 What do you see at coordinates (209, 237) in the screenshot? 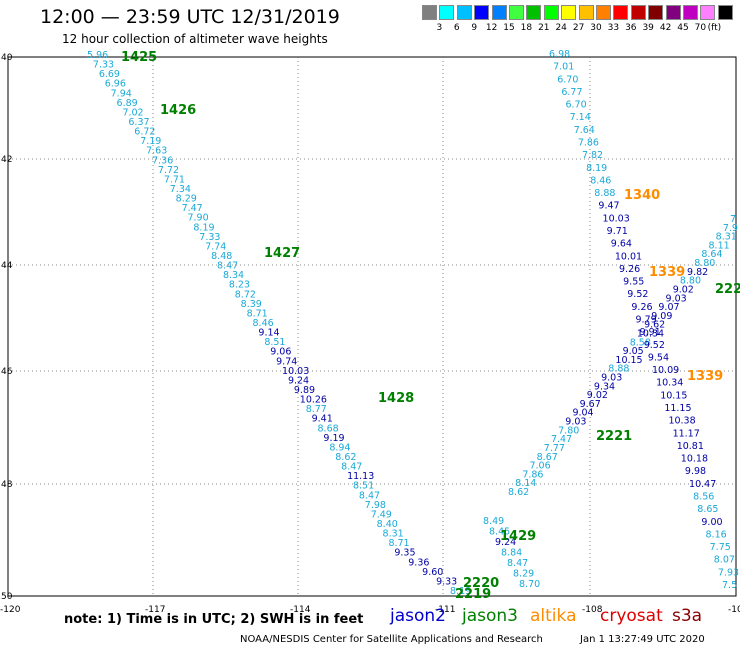
I see `wave-height-value: 7.33` at bounding box center [209, 237].